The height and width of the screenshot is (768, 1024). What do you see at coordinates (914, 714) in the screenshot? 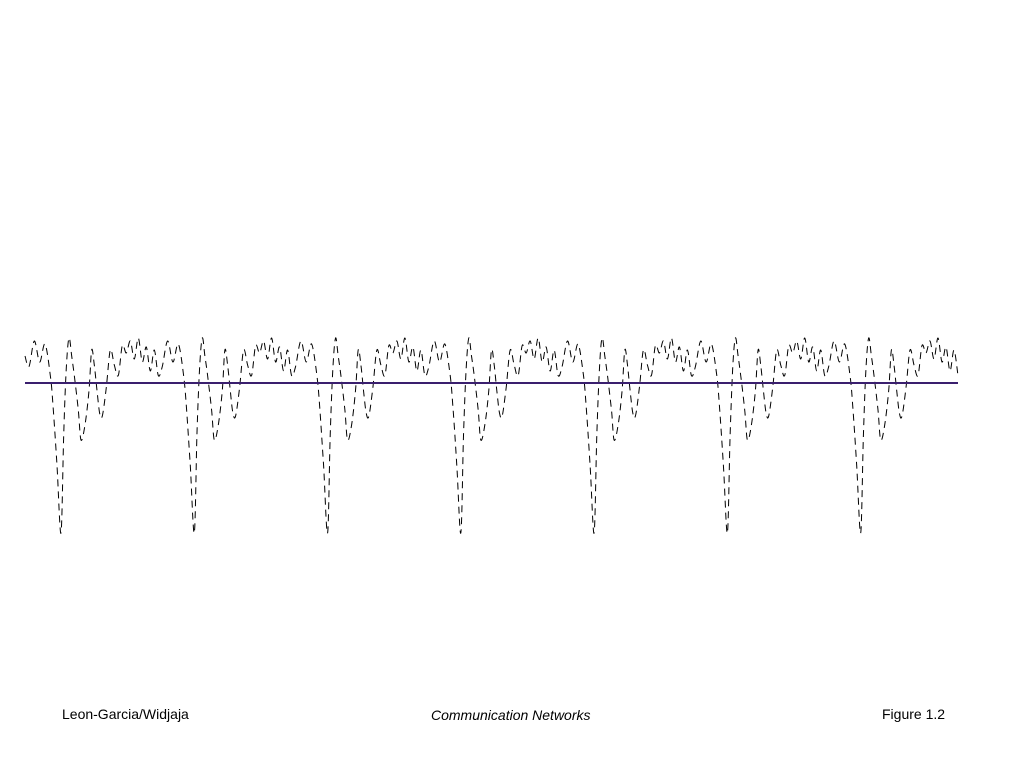
I see `figure-number-label: Figure 1.2` at bounding box center [914, 714].